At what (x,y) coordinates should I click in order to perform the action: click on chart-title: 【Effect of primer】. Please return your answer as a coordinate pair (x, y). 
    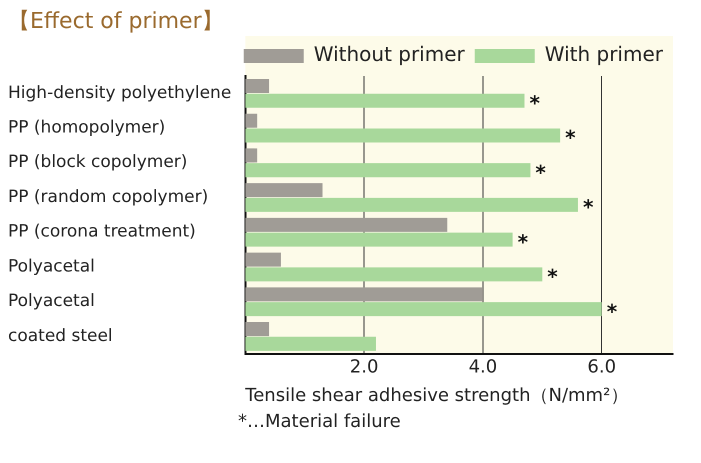
    Looking at the image, I should click on (116, 22).